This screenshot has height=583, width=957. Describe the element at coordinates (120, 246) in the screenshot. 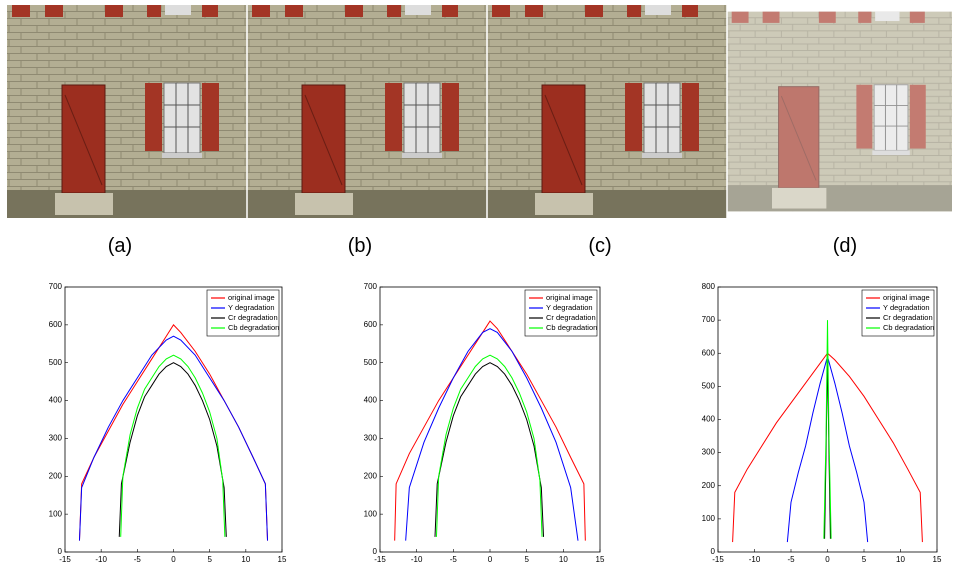

I see `caption: (a)` at that location.